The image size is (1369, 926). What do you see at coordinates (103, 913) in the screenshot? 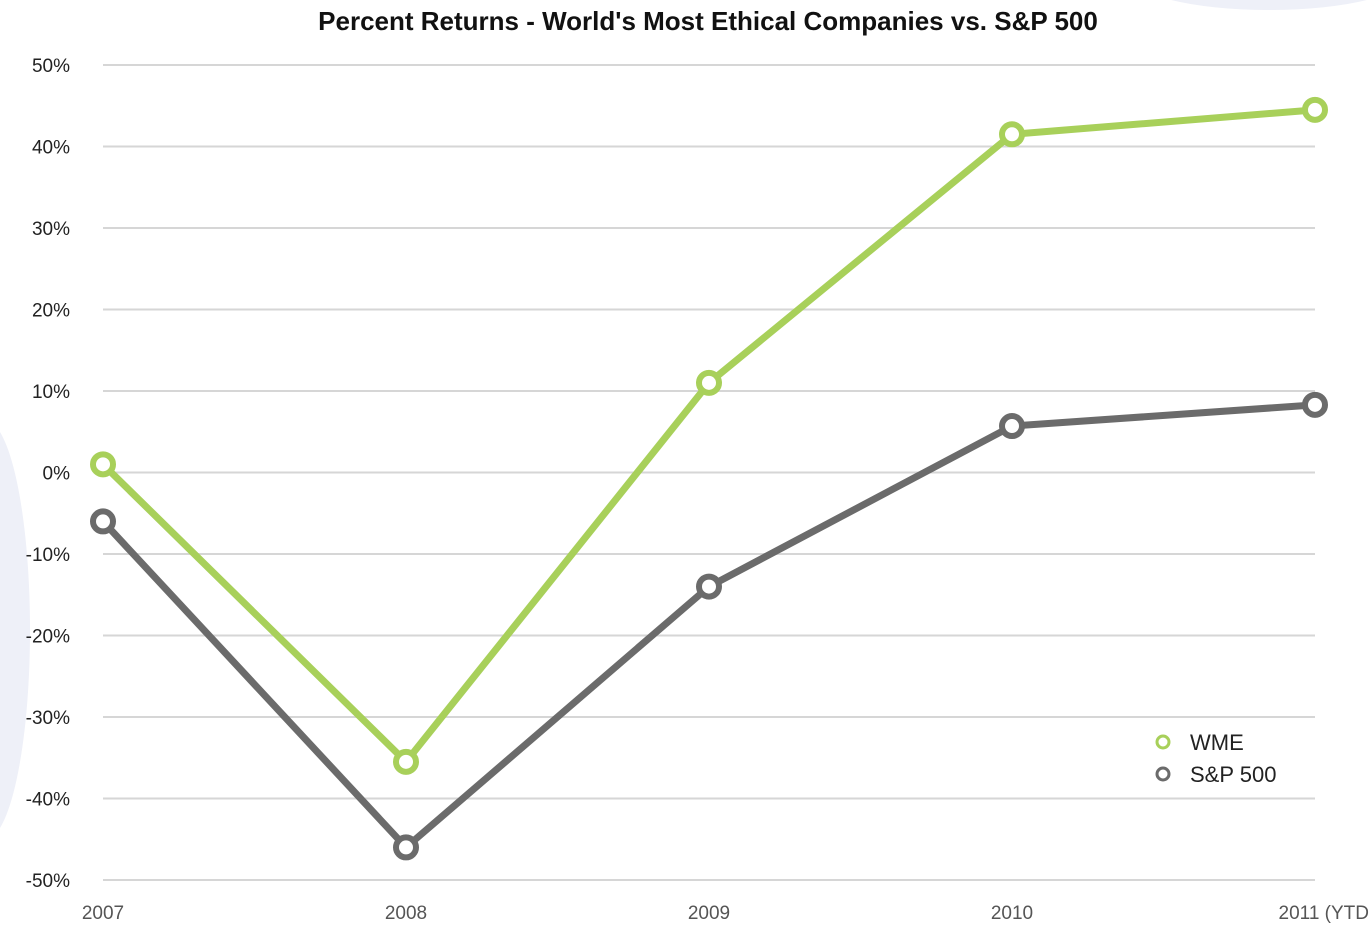
I see `x-tick-label: 2007` at bounding box center [103, 913].